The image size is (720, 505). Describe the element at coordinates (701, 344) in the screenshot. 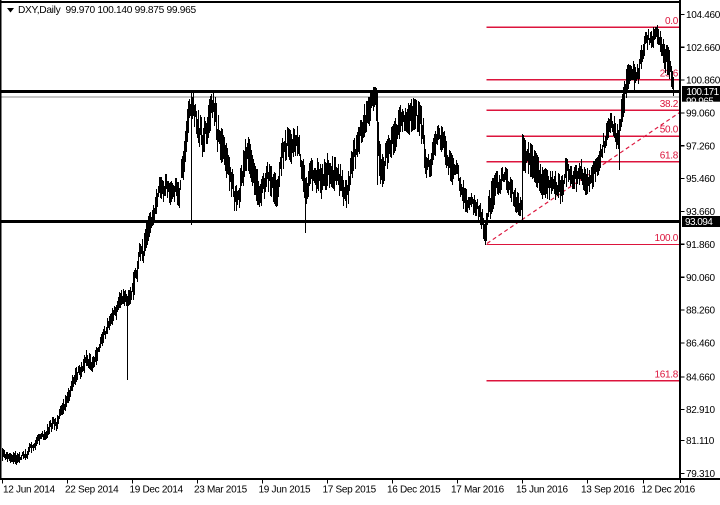

I see `svg-text: 86.460` at that location.